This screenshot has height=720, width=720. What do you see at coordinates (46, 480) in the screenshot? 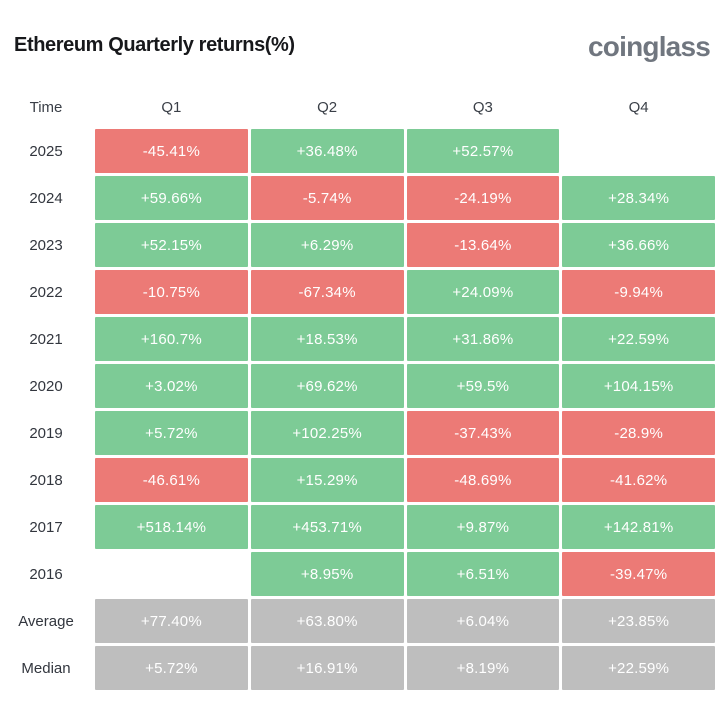
I see `row-label: 2018` at bounding box center [46, 480].